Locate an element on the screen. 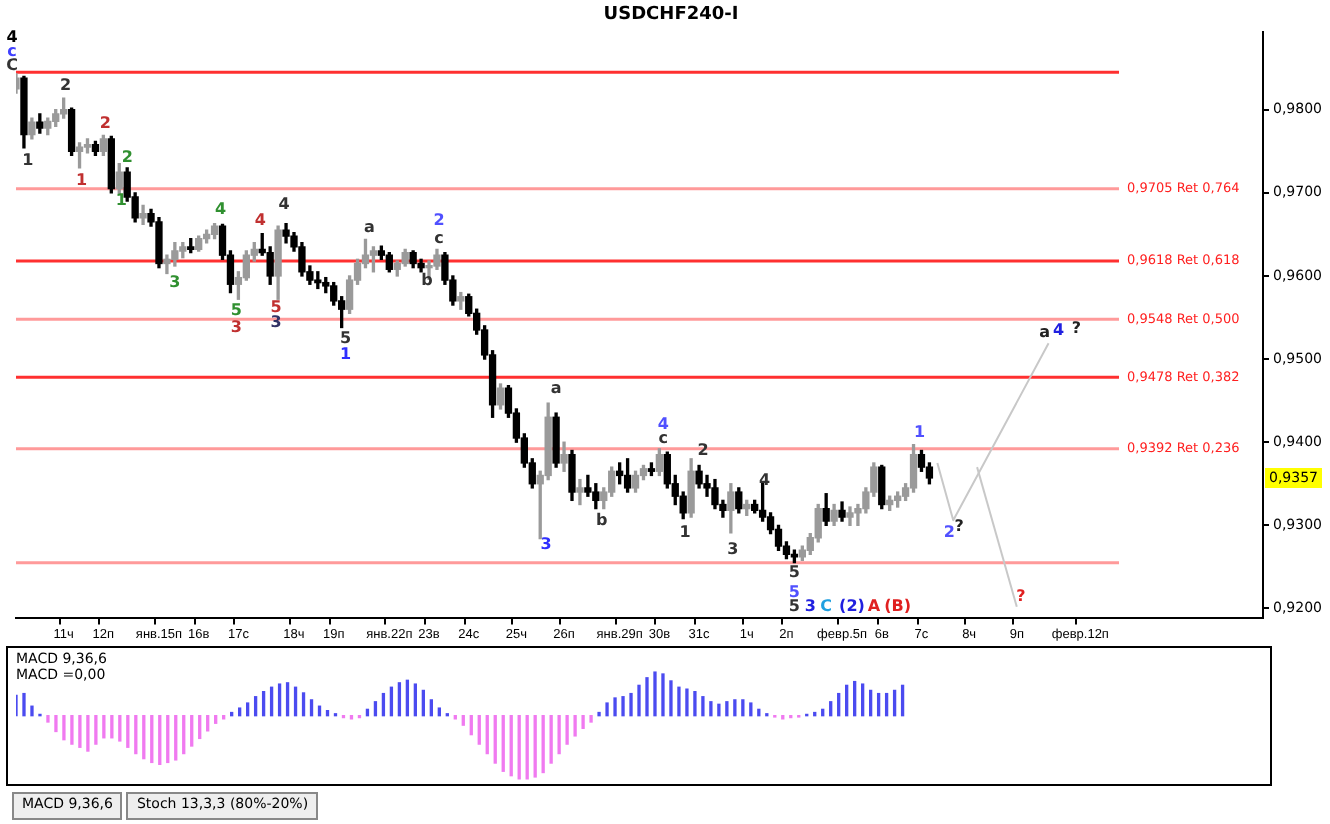 Image resolution: width=1330 pixels, height=824 pixels. annotation: (2) is located at coordinates (852, 605).